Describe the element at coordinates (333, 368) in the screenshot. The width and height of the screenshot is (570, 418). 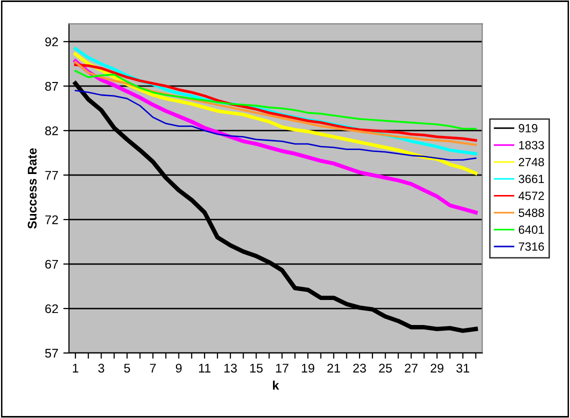
I see `x-tick-label: 21` at that location.